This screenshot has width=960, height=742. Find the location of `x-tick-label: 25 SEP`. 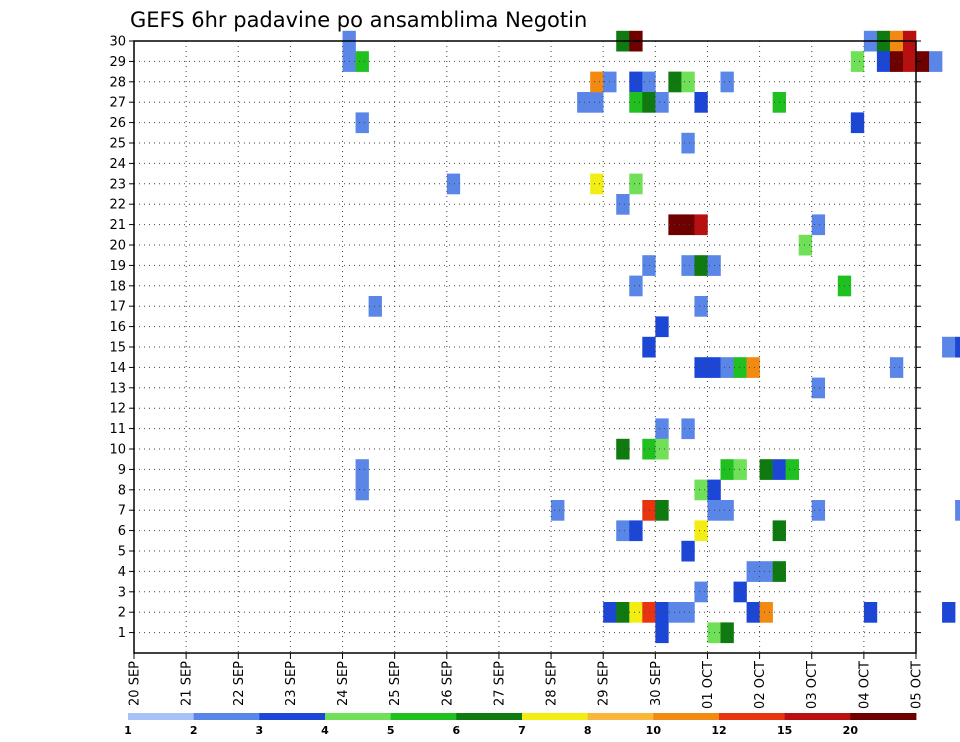

x-tick-label: 25 SEP is located at coordinates (395, 683).